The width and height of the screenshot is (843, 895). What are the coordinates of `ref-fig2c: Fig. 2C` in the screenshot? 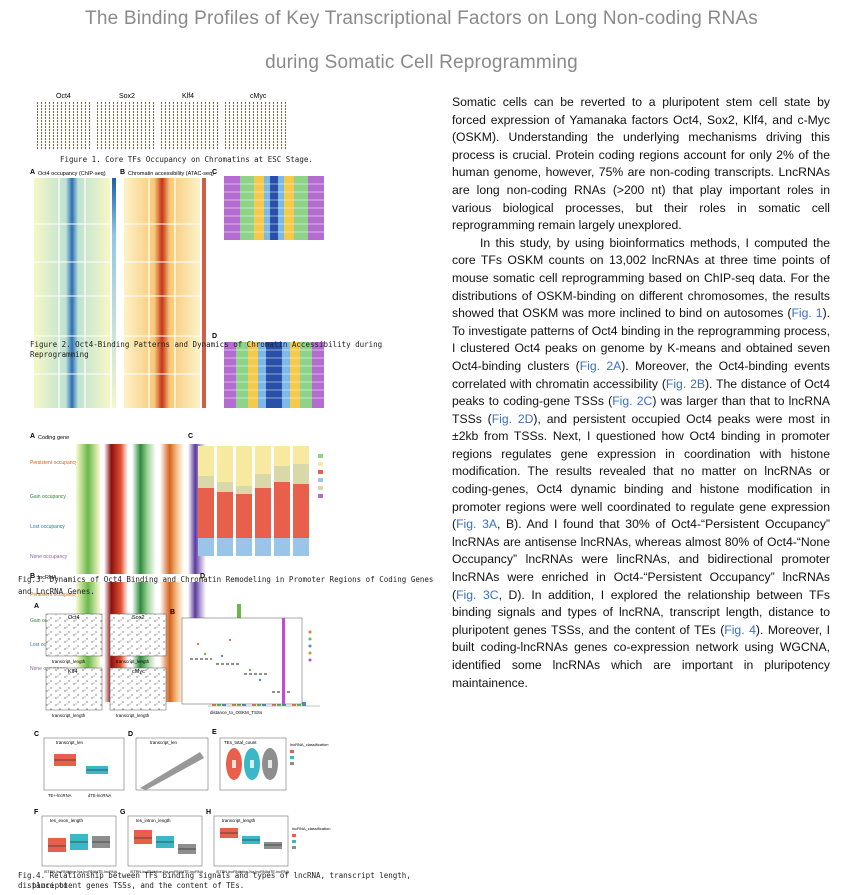 It's located at (632, 401).